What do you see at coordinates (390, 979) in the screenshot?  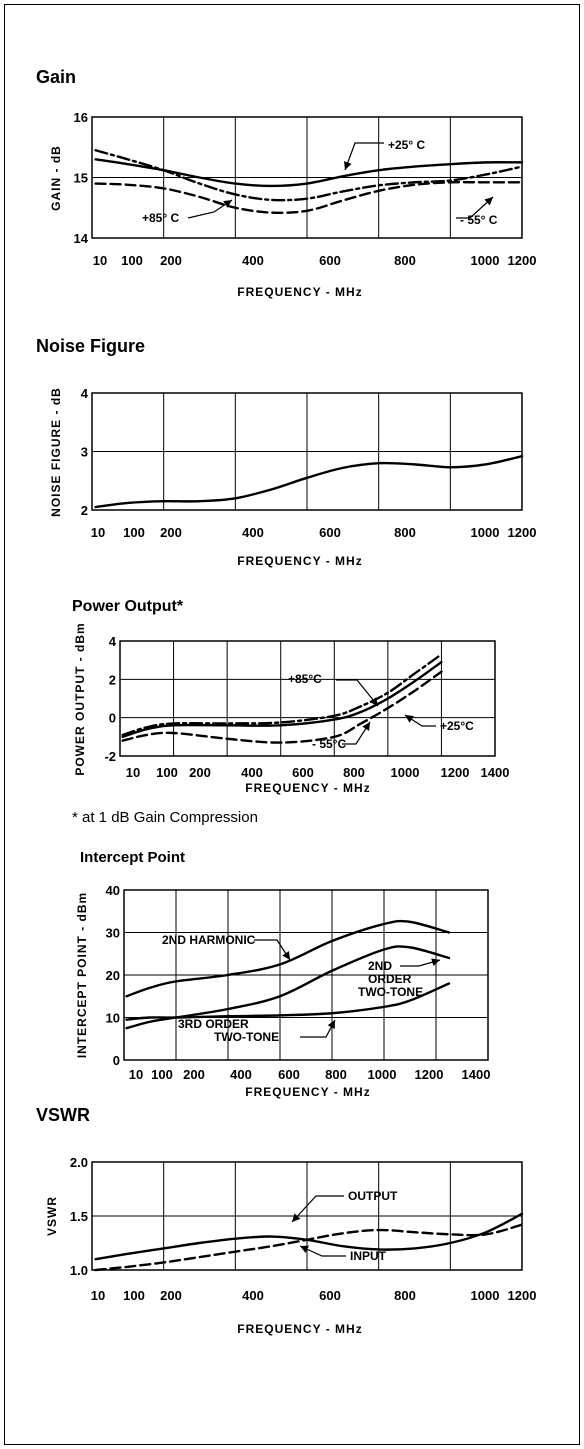 I see `annotation-label: ORDER` at bounding box center [390, 979].